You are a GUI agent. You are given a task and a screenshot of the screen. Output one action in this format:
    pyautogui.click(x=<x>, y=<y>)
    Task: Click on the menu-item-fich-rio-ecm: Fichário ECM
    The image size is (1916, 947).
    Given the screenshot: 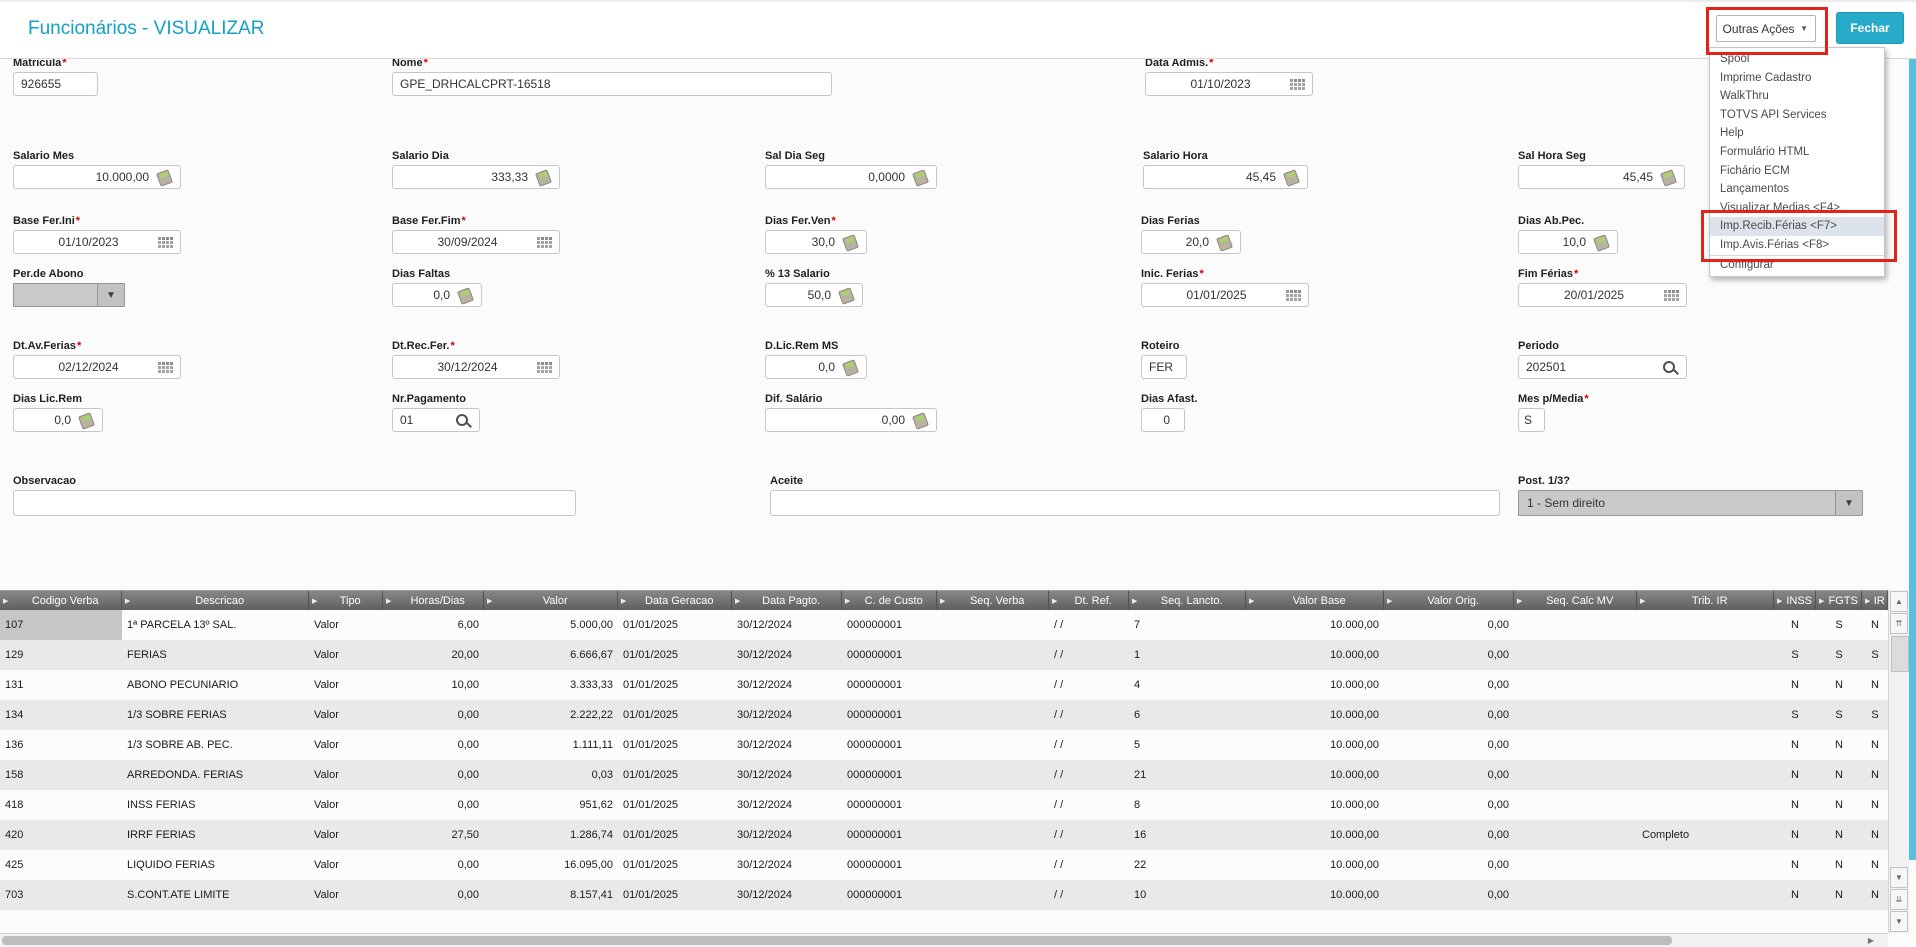 What is the action you would take?
    pyautogui.click(x=1755, y=170)
    